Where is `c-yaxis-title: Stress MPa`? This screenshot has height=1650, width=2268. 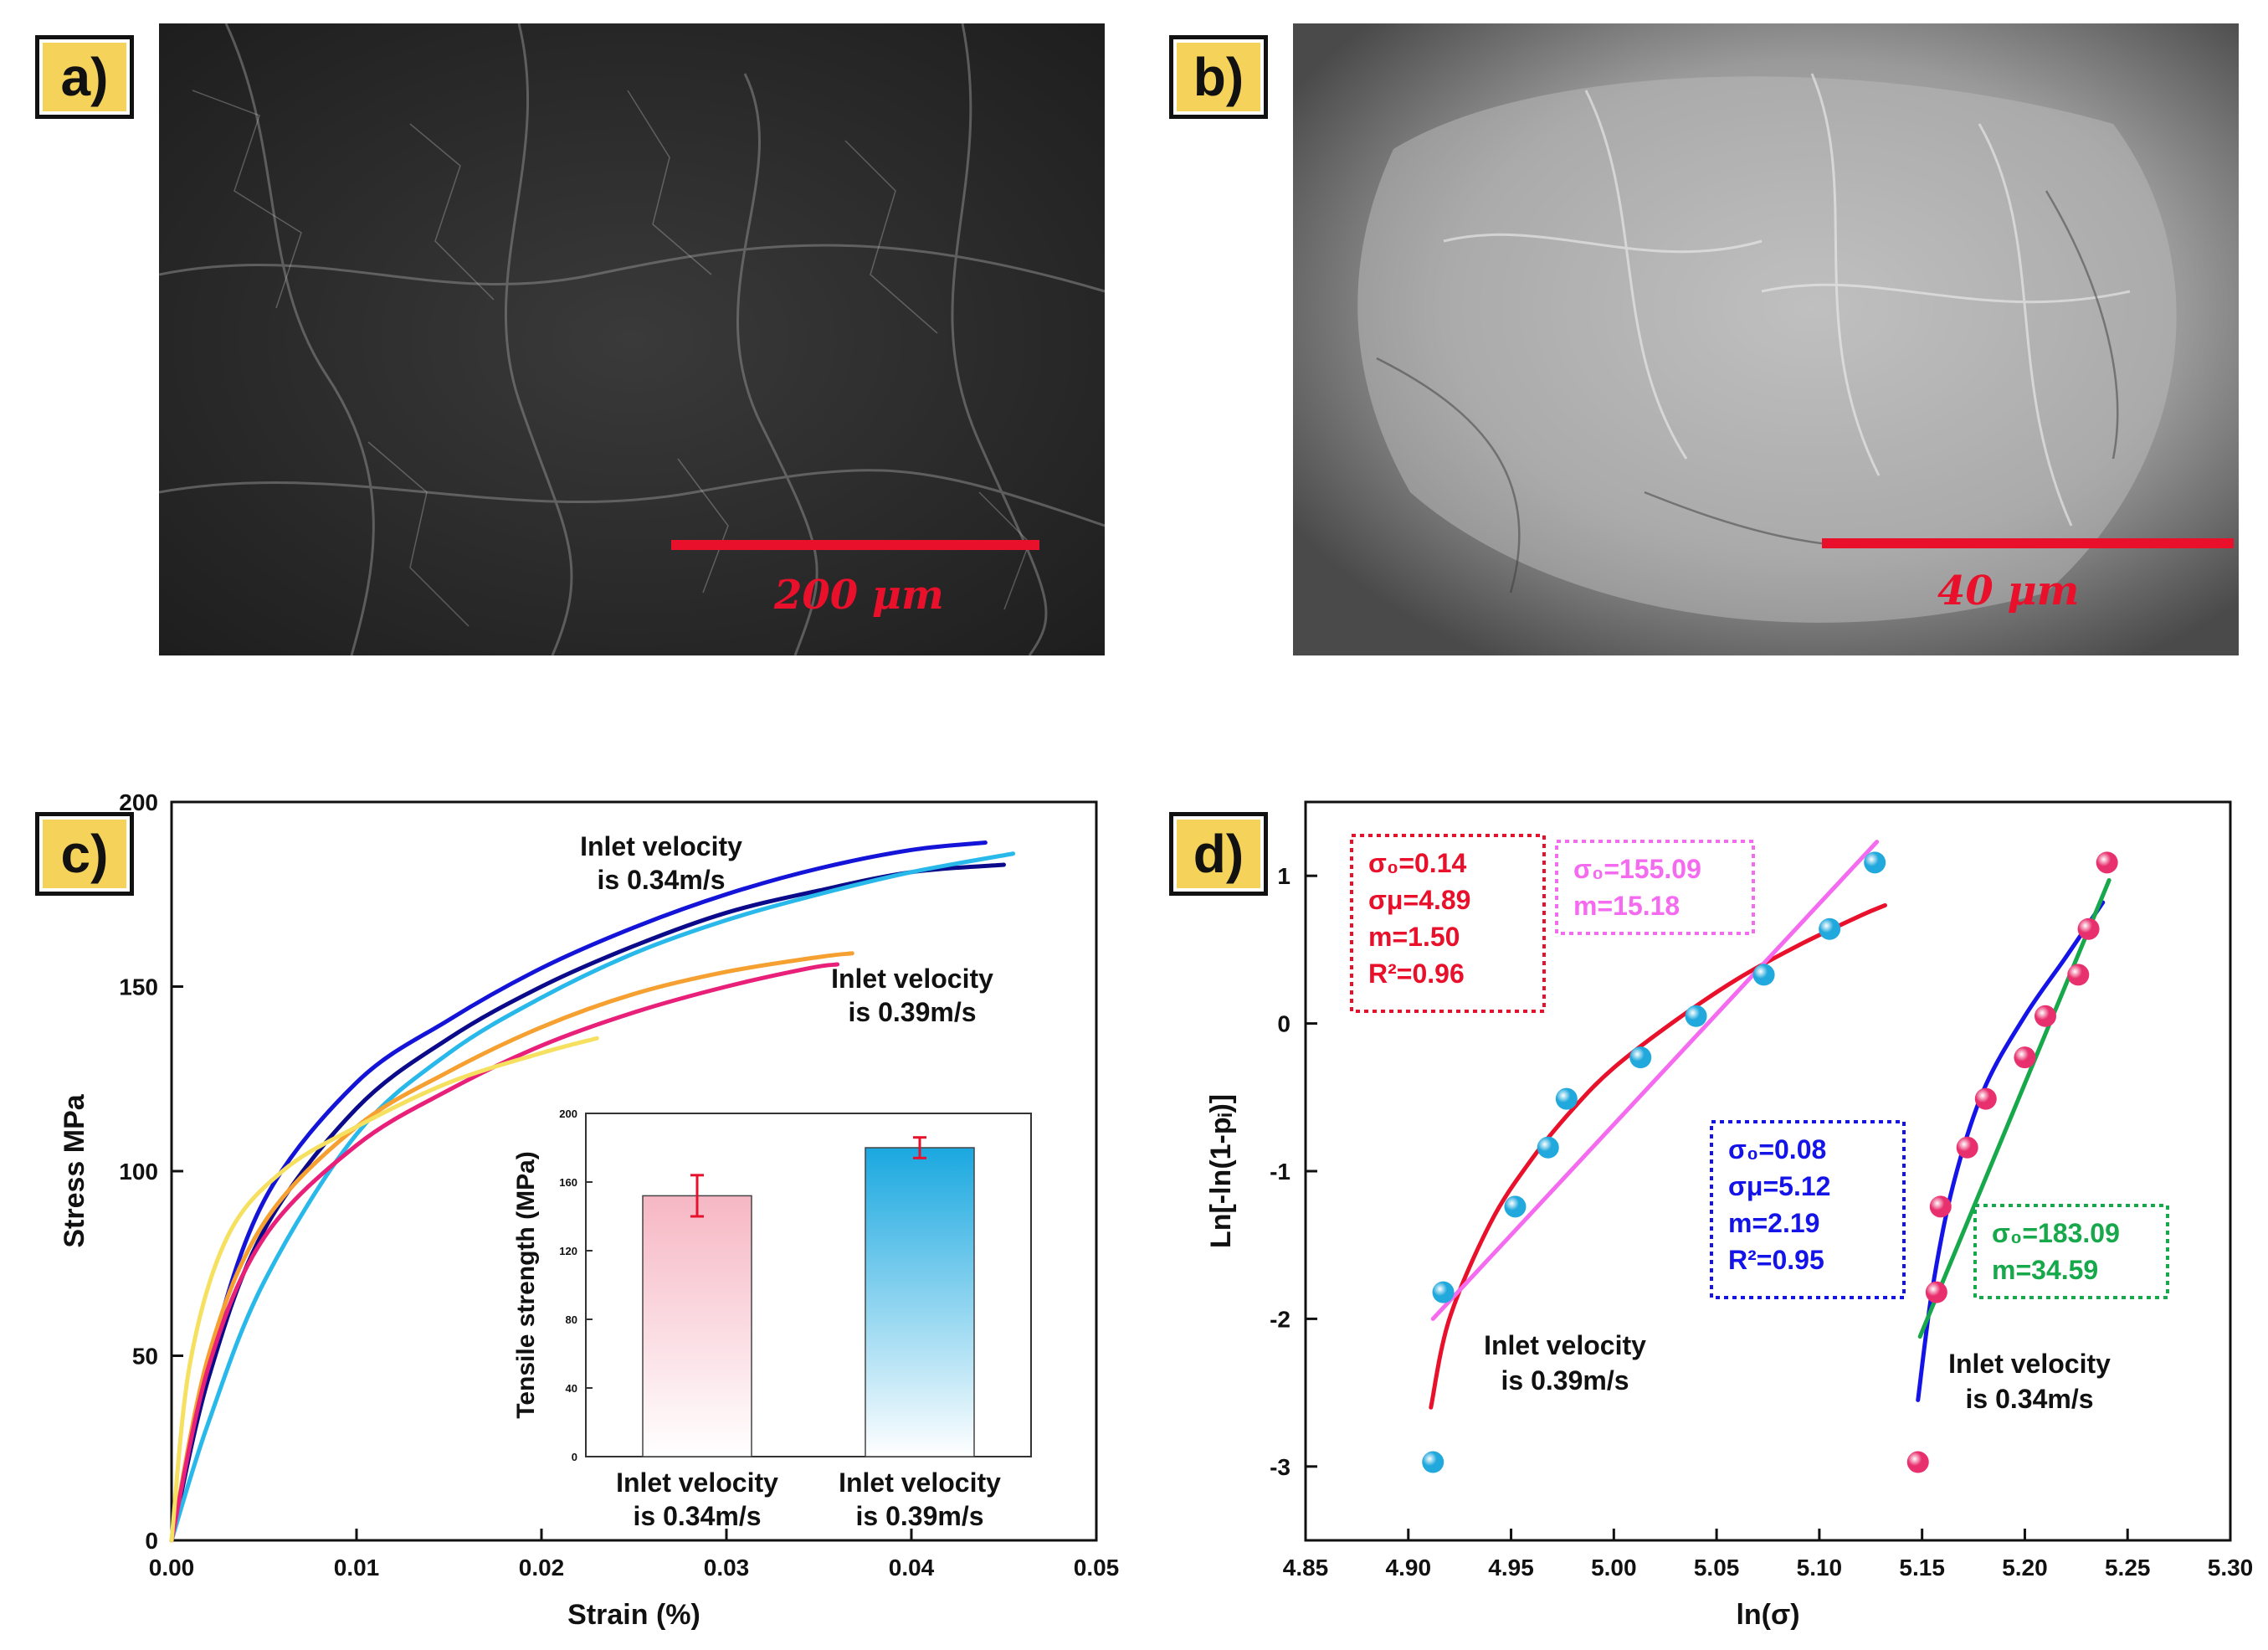 c-yaxis-title: Stress MPa is located at coordinates (74, 1170).